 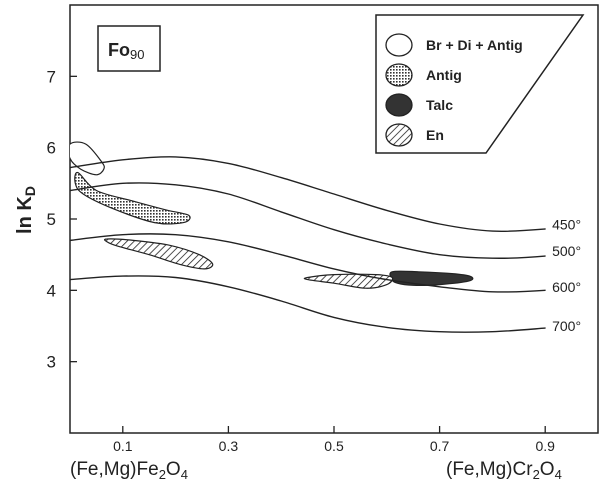 I want to click on legend-label: En, so click(x=435, y=135).